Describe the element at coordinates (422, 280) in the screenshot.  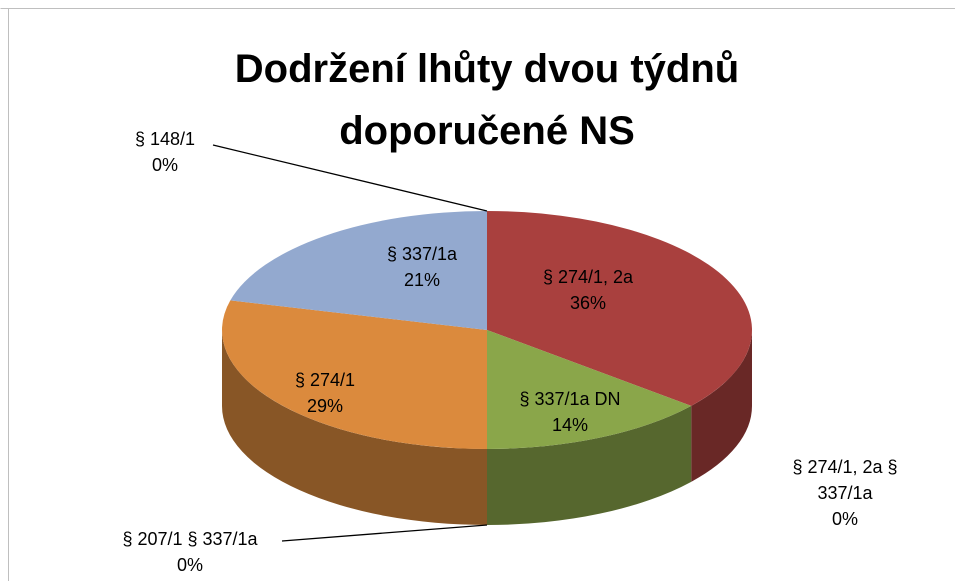
I see `value-label: 21%` at that location.